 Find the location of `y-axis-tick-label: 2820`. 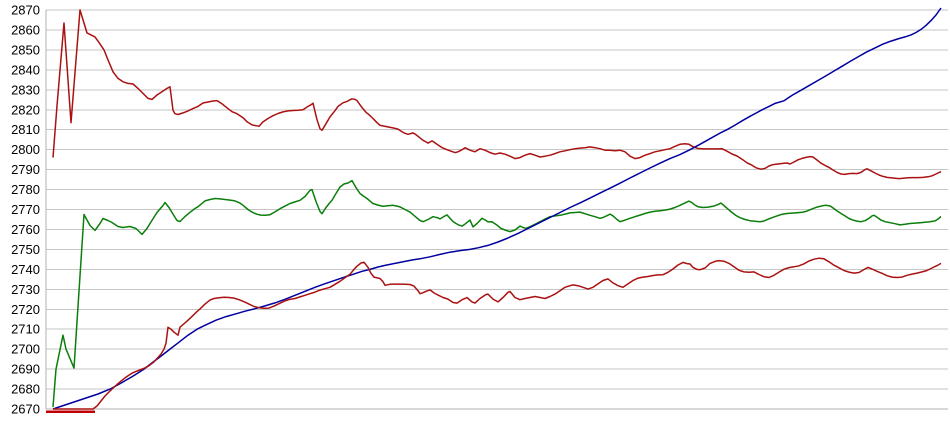

y-axis-tick-label: 2820 is located at coordinates (25, 109).